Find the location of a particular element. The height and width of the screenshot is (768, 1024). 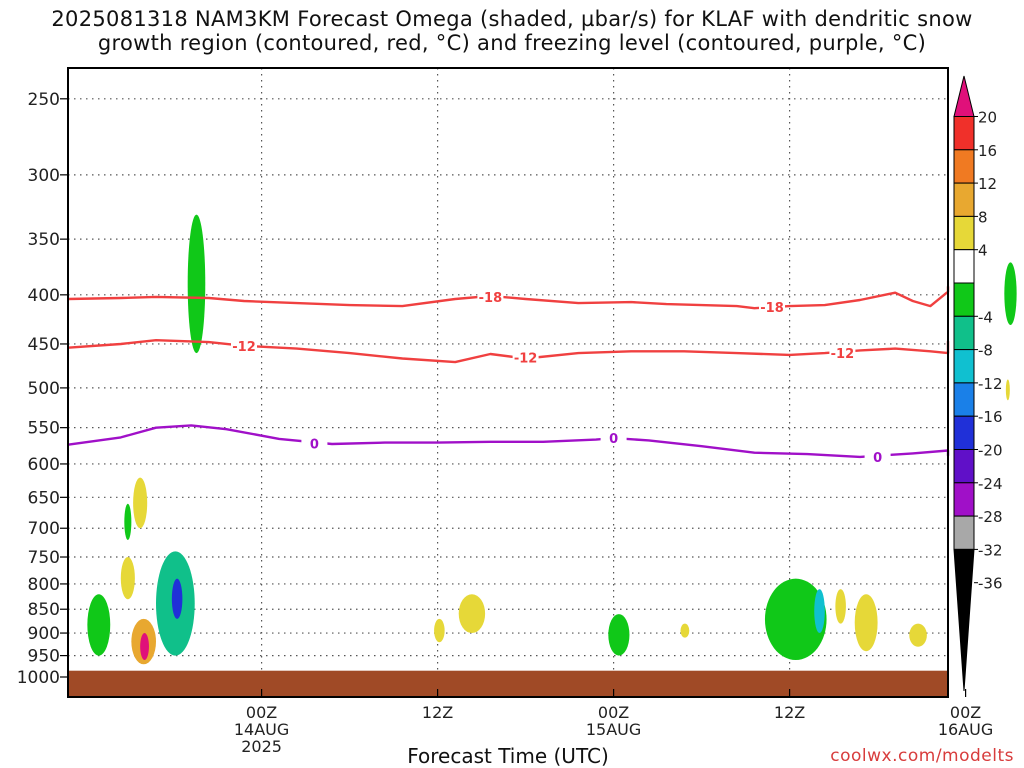

colorbar-label: -12 is located at coordinates (990, 384).